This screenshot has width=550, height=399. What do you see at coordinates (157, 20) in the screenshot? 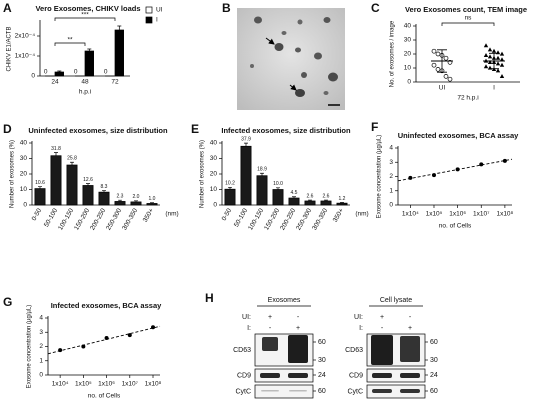
I see `legend-label: I` at bounding box center [157, 20].